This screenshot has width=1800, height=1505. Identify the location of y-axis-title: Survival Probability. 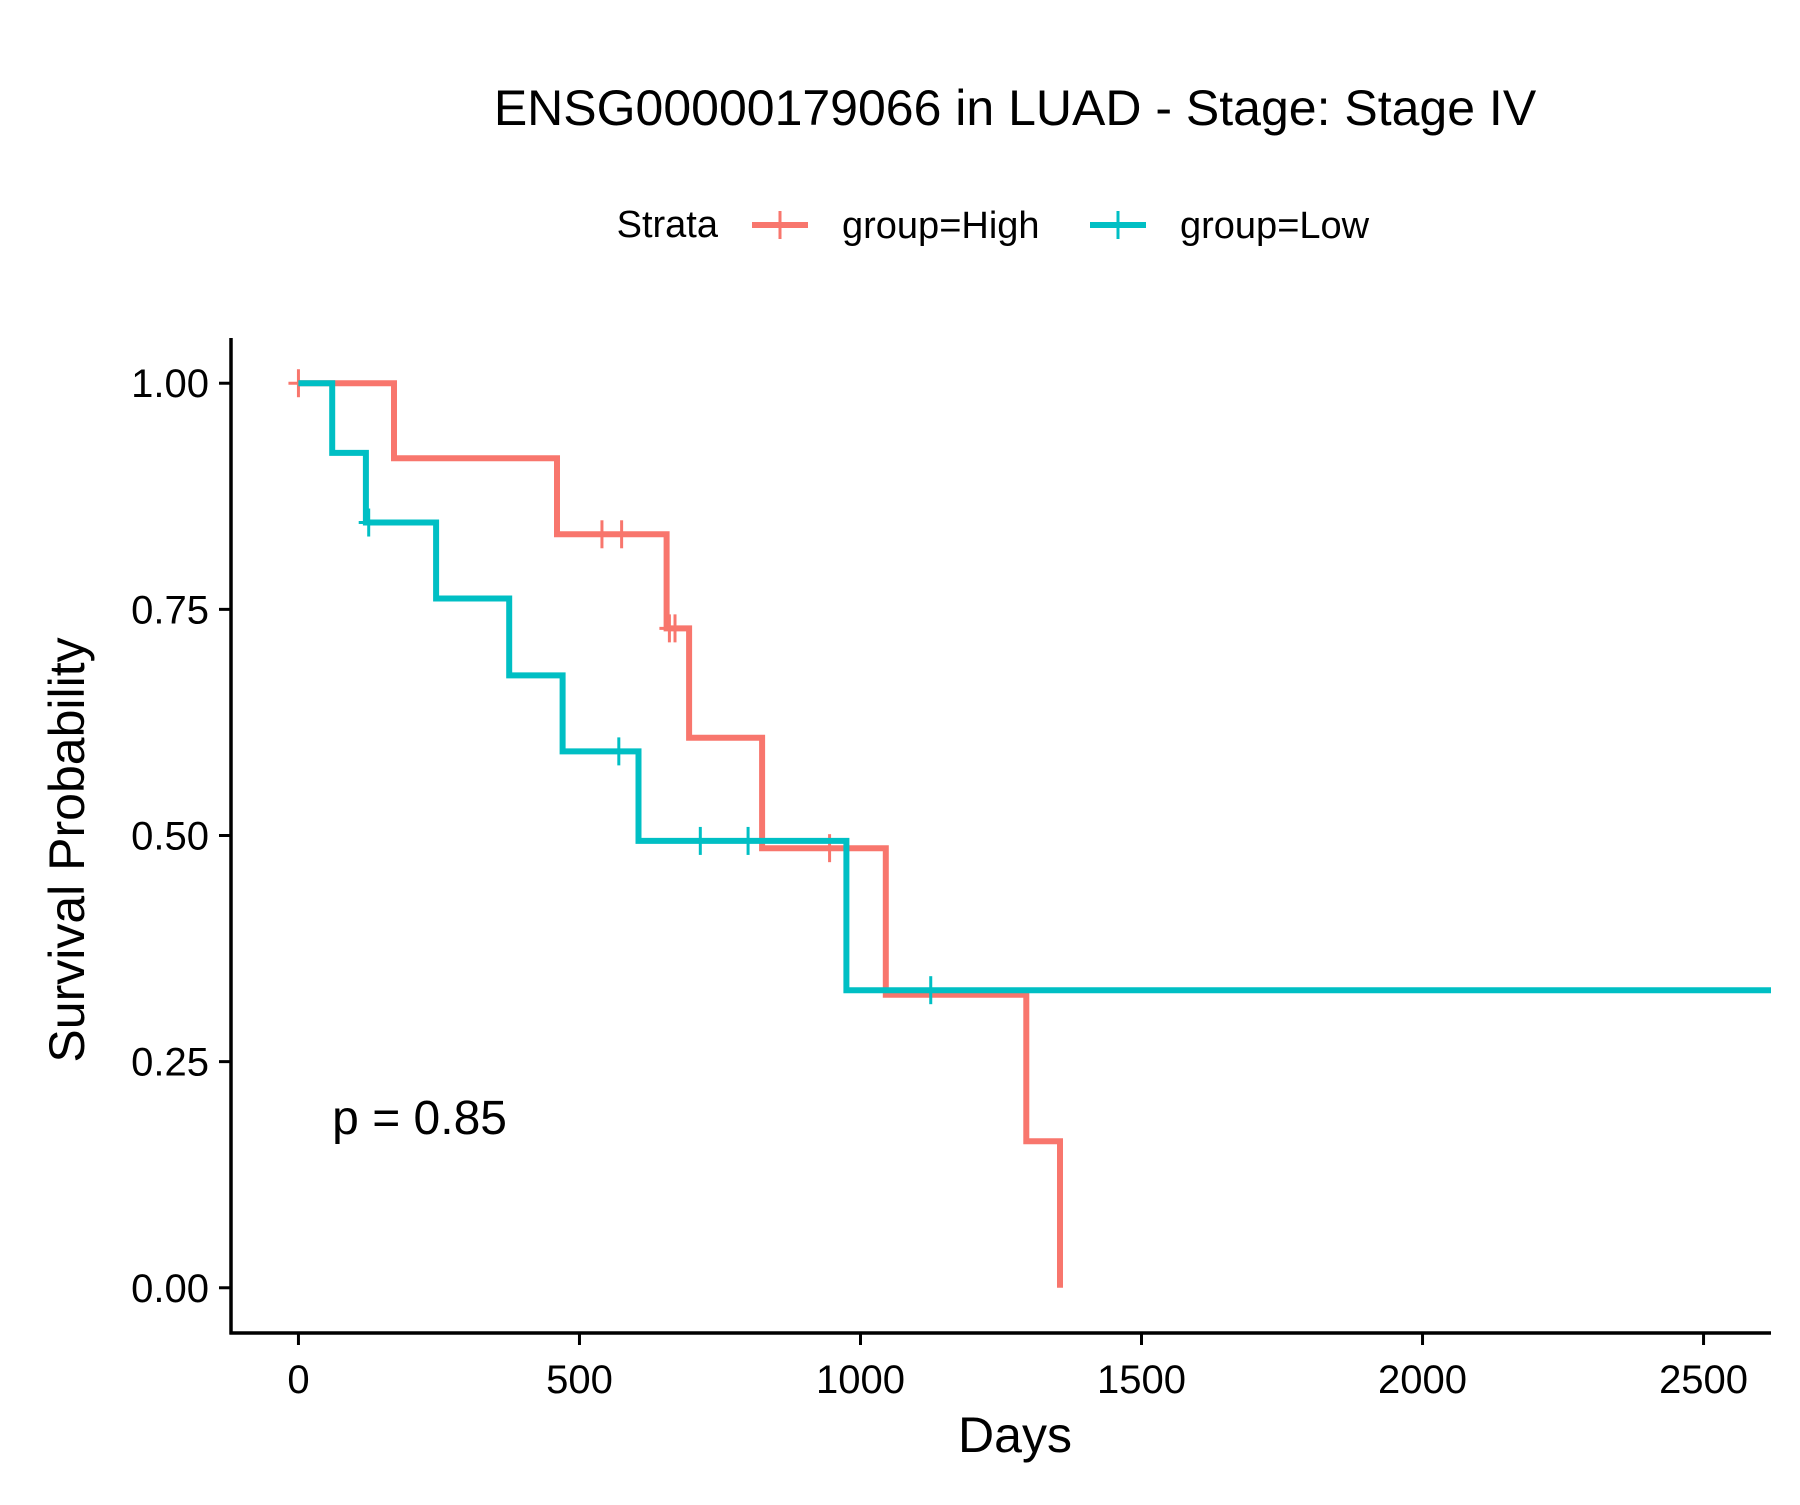
(67, 849).